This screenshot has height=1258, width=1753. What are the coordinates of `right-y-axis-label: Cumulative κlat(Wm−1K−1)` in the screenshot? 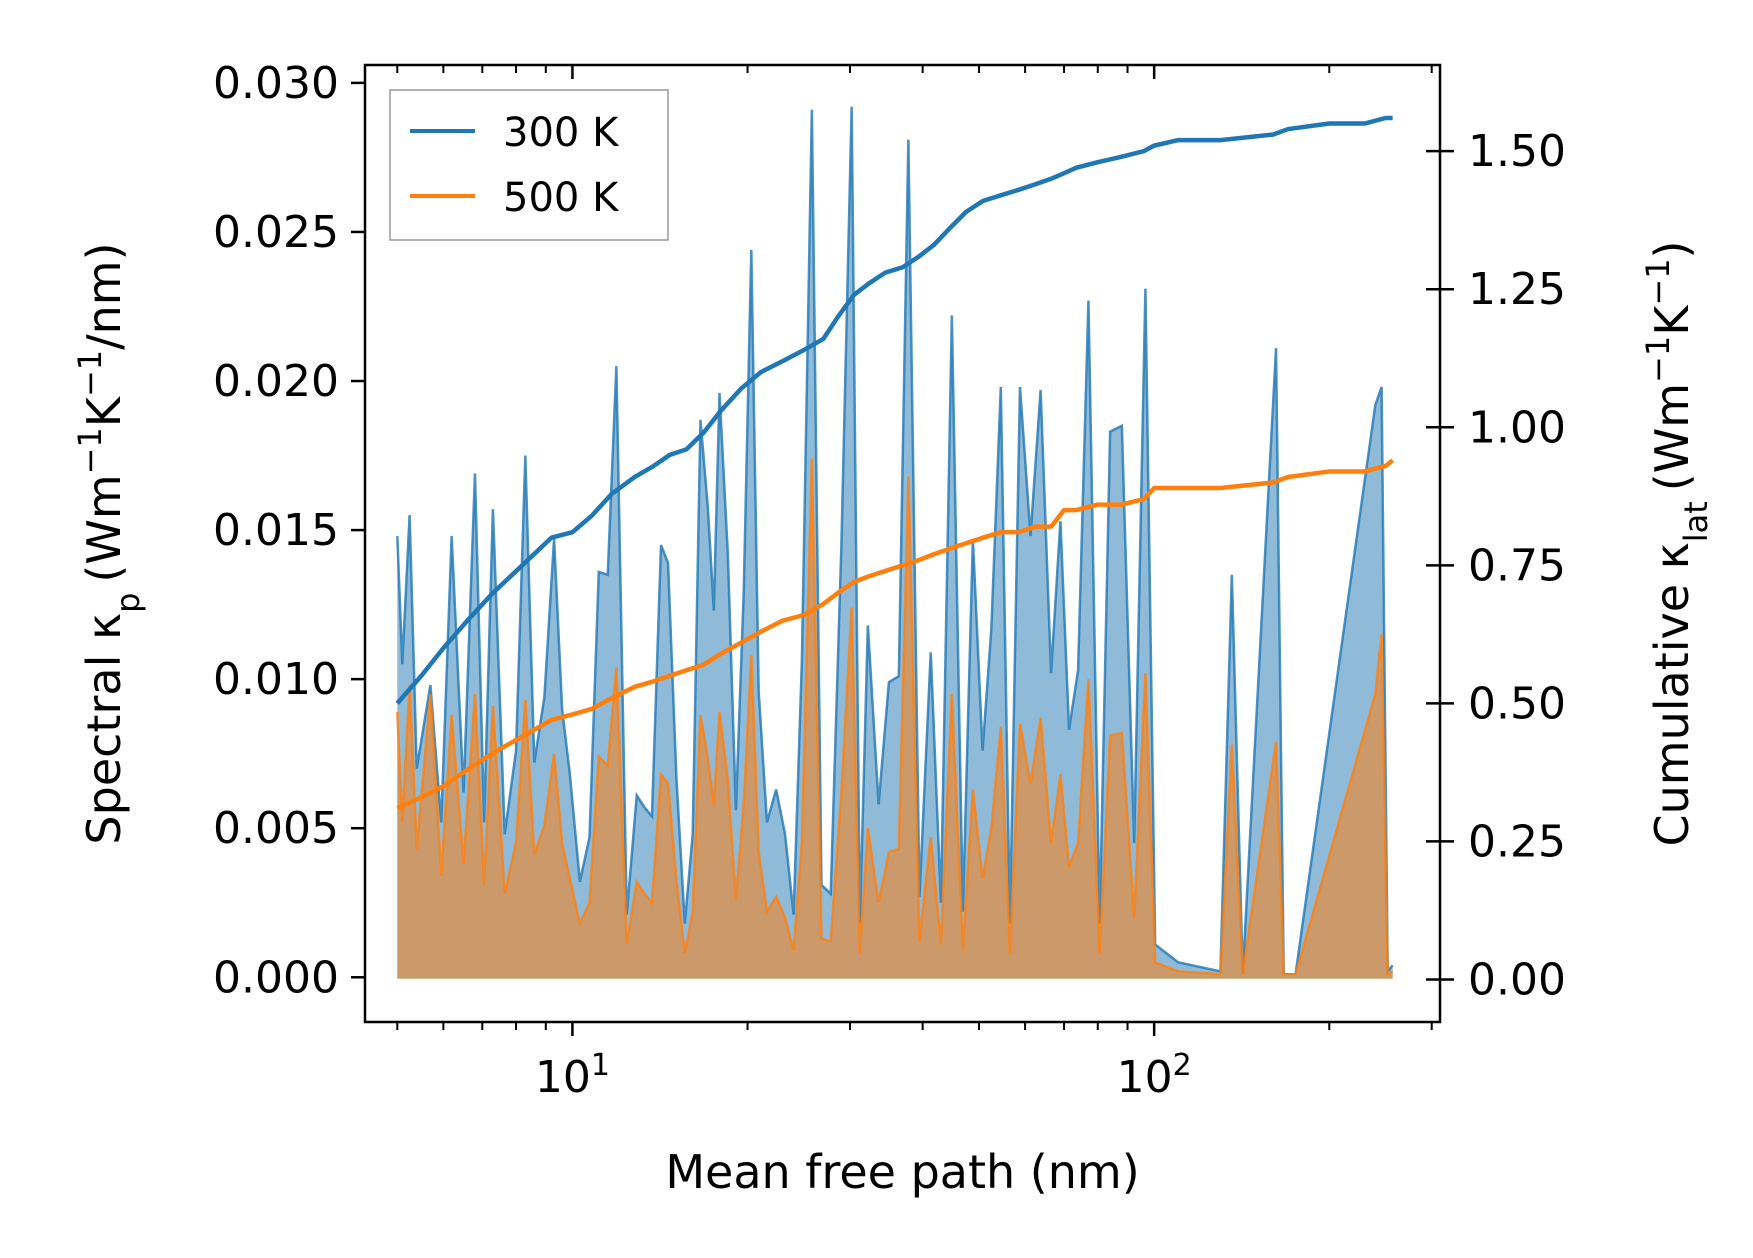 It's located at (1677, 543).